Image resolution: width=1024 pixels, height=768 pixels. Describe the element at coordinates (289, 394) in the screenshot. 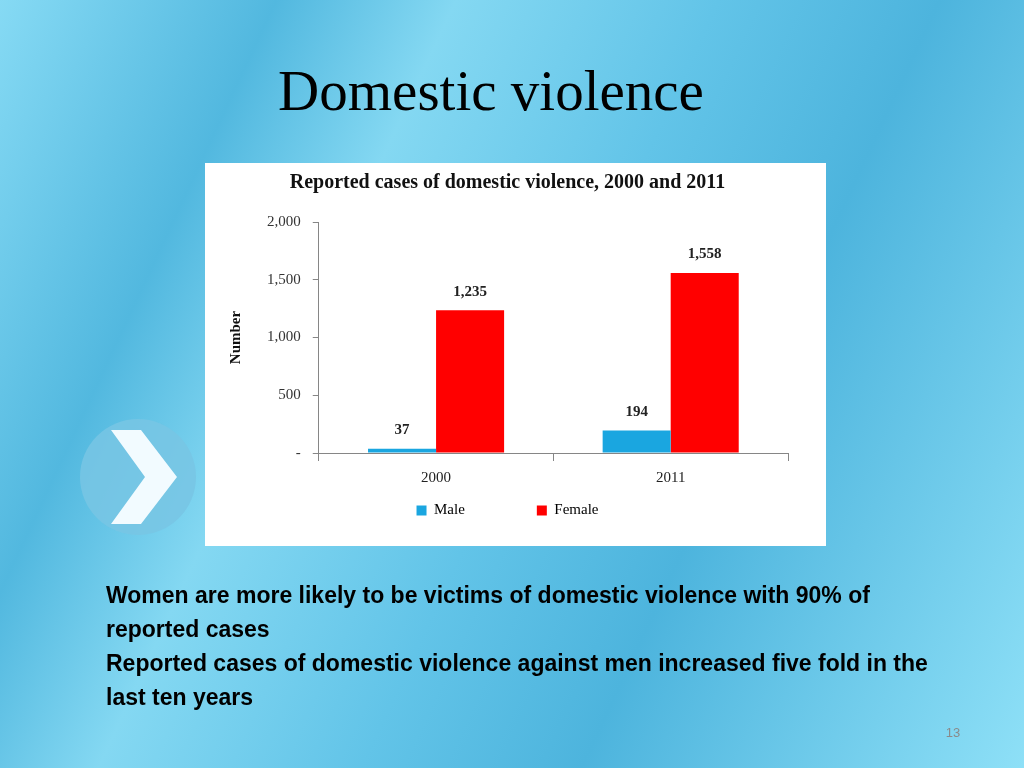

I see `y-tick-label: 500` at that location.